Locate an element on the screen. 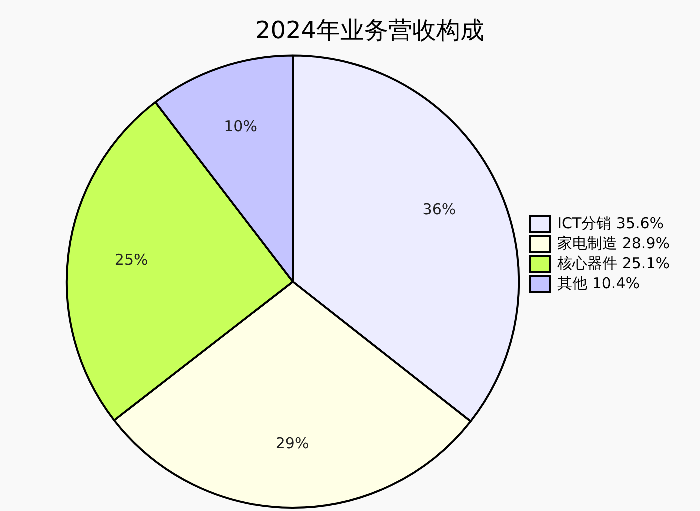 The width and height of the screenshot is (700, 511). legend-label: 家电制造 28.9% is located at coordinates (614, 243).